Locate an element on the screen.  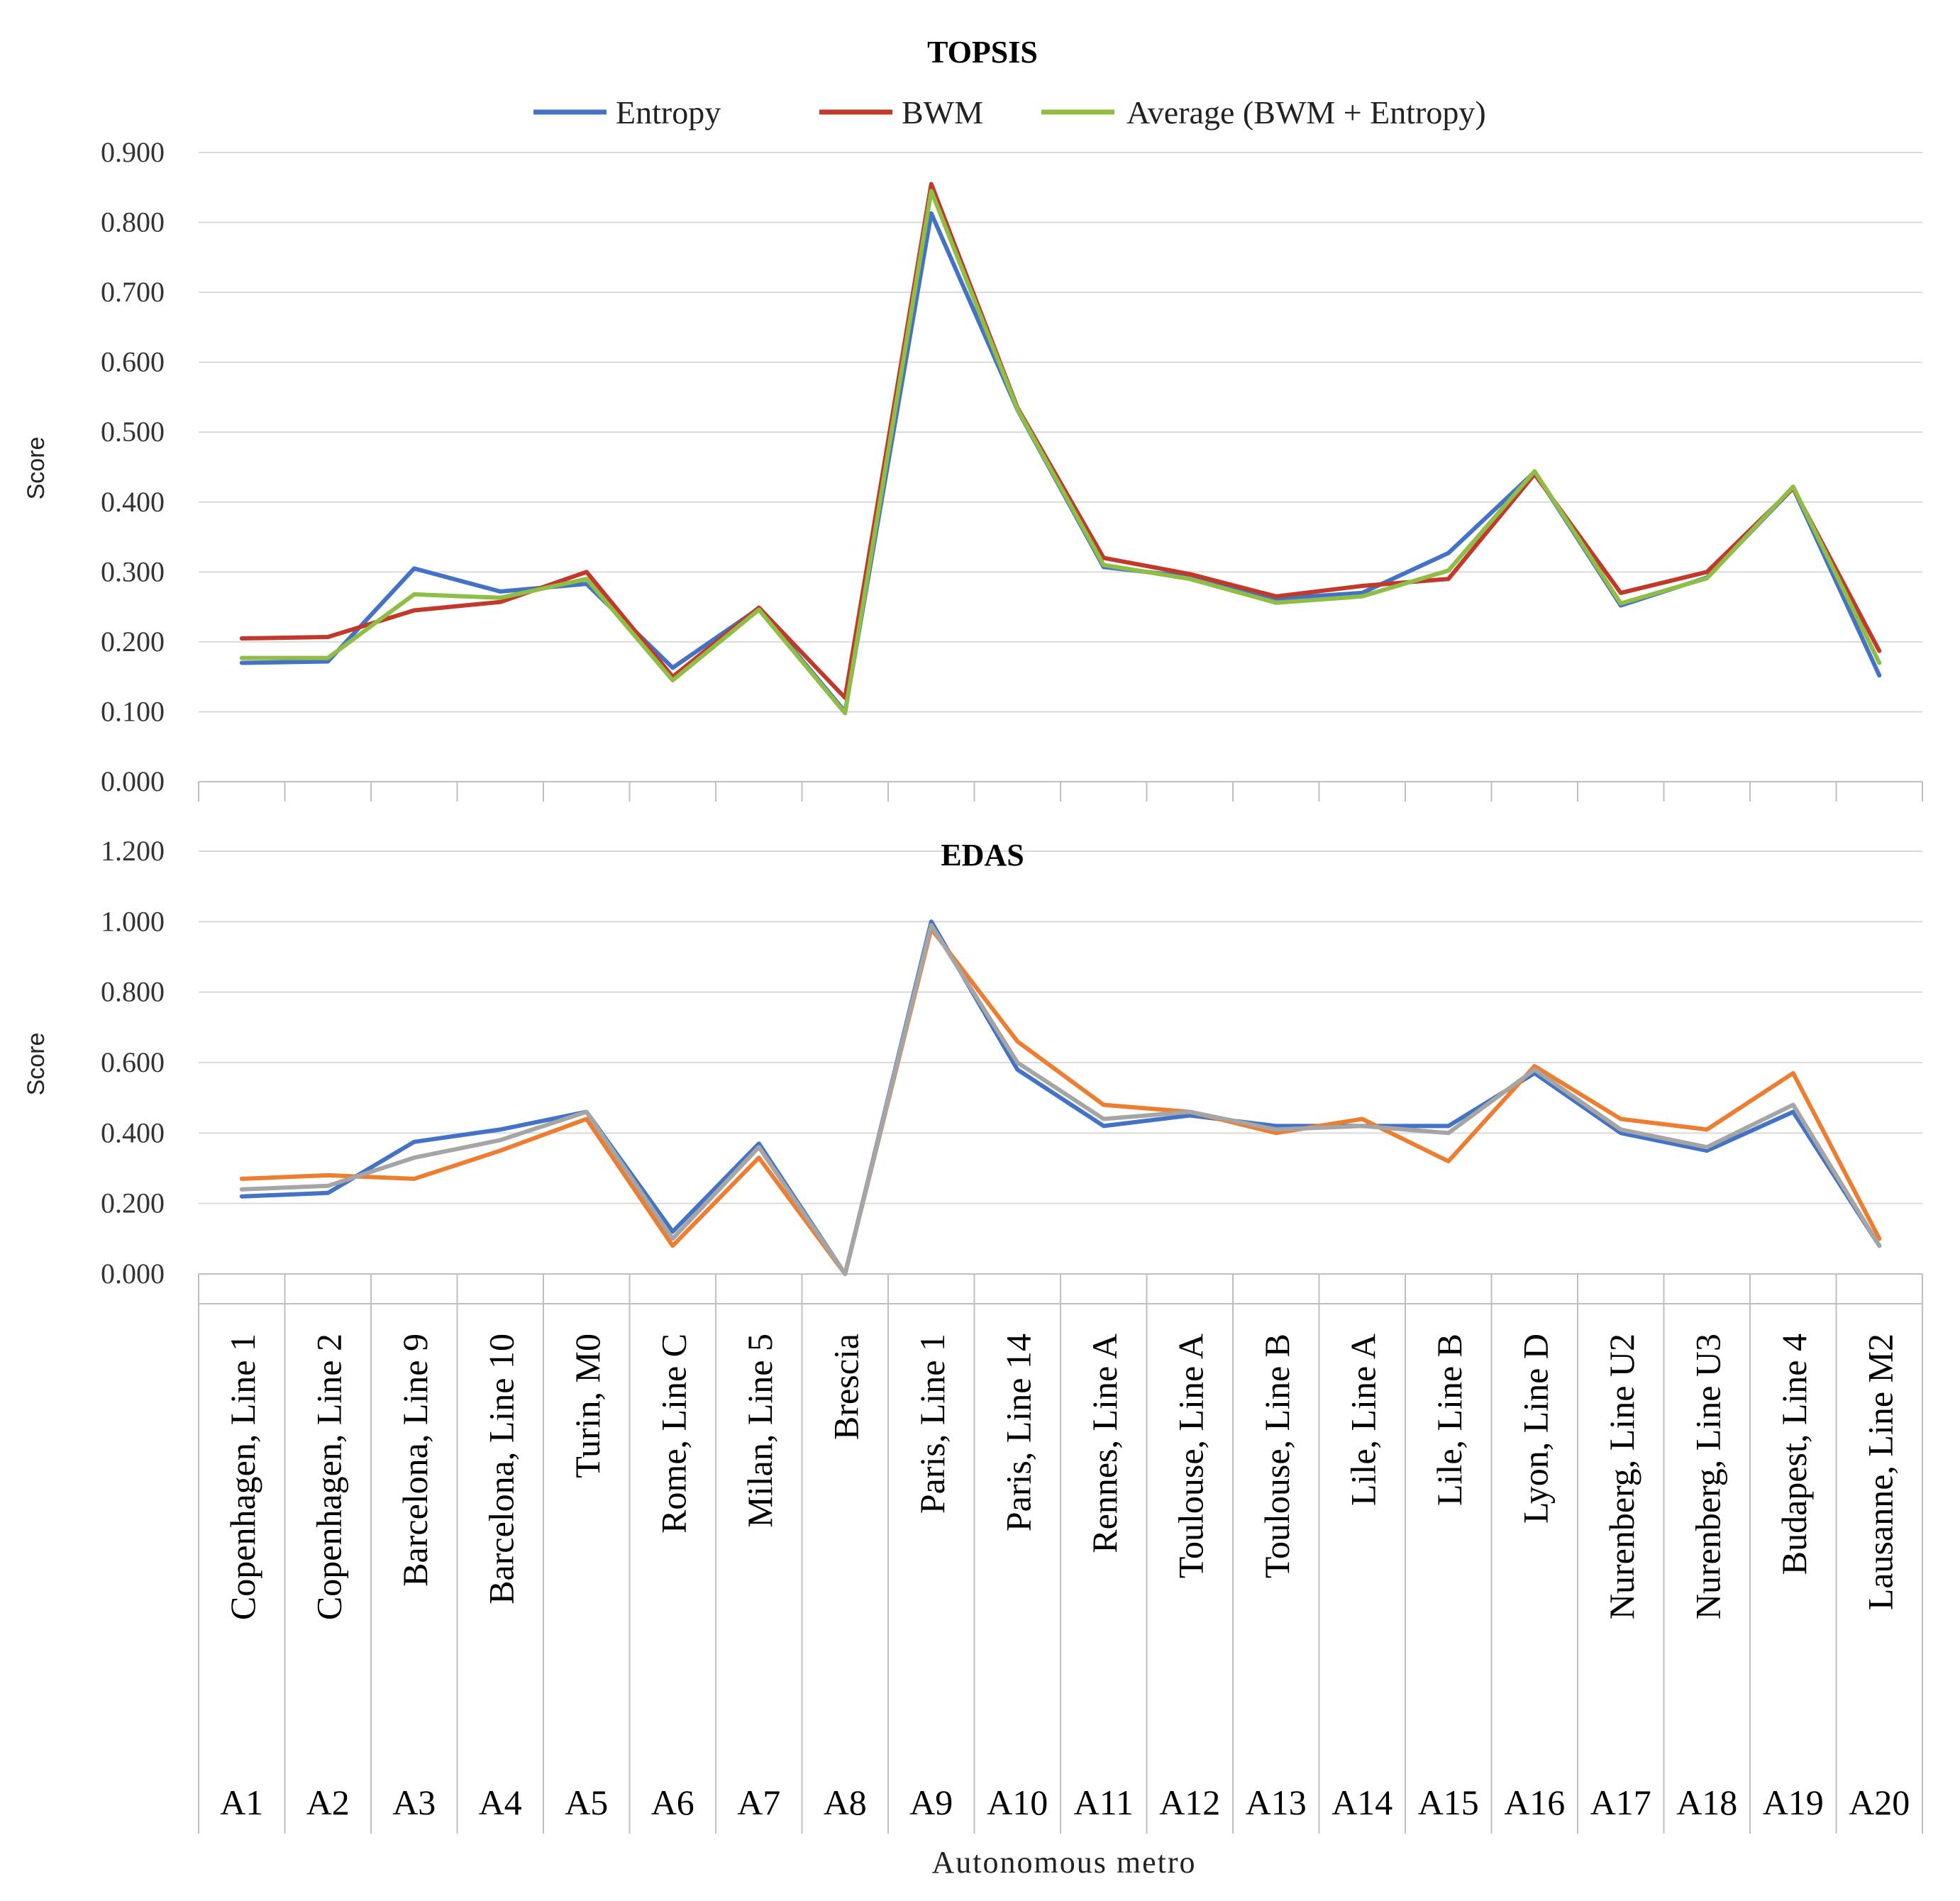
category-name: Lile, Line A is located at coordinates (1363, 1420).